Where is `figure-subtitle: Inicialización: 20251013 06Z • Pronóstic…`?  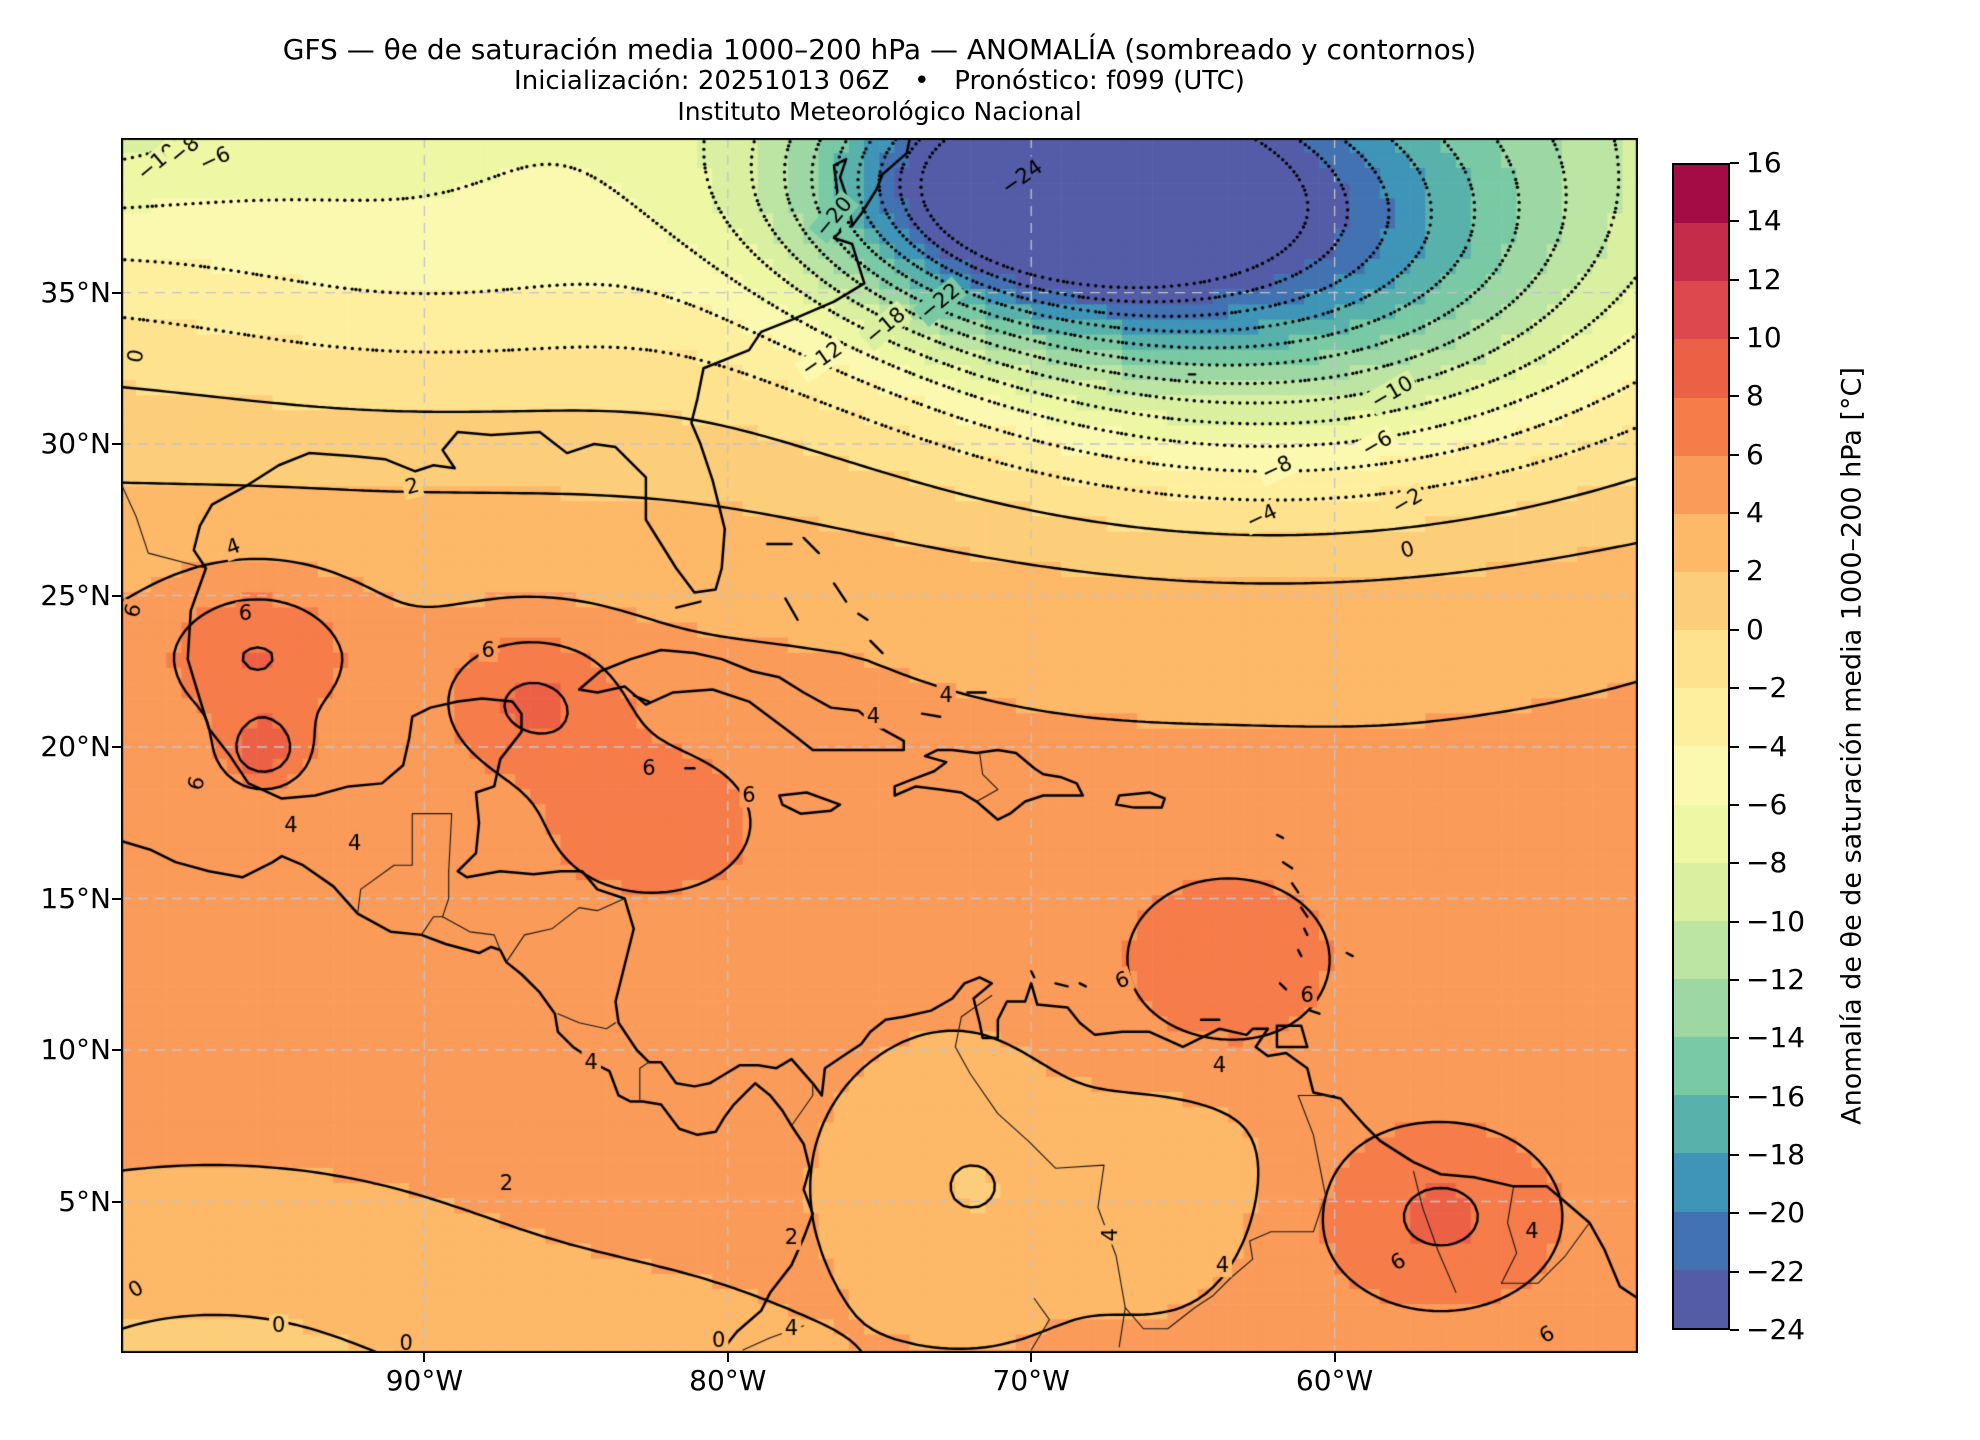
figure-subtitle: Inicialización: 20251013 06Z • Pronóstic… is located at coordinates (879, 81).